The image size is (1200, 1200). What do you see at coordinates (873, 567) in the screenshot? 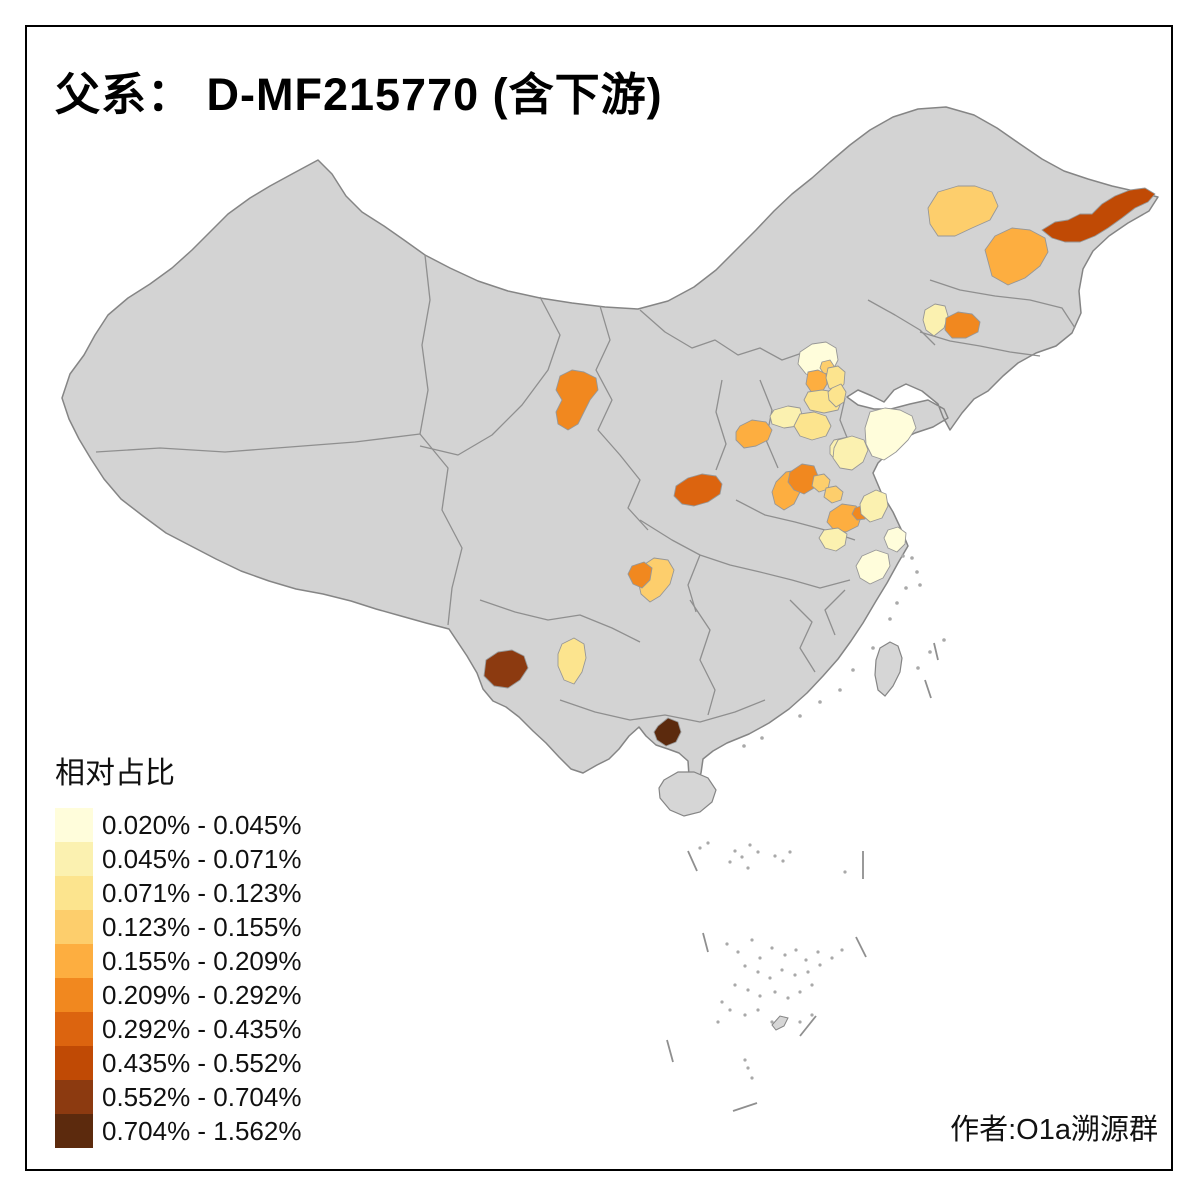
I see `prefecture-zhejiang-north` at bounding box center [873, 567].